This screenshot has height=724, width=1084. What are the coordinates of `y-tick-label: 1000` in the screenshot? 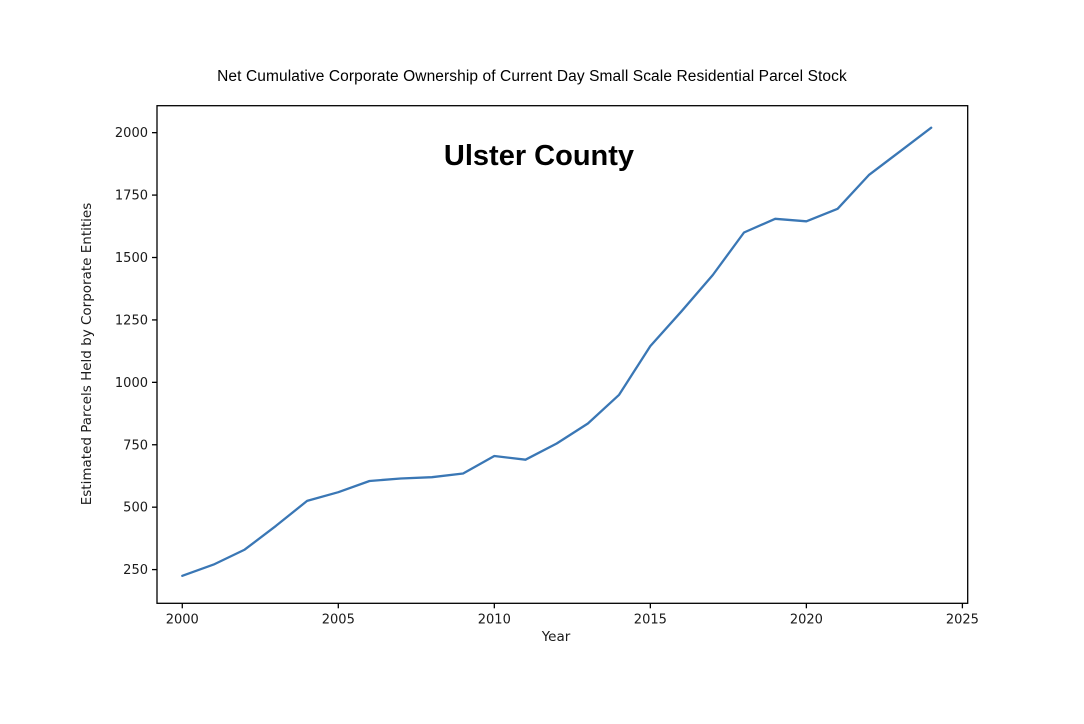 It's located at (131, 383).